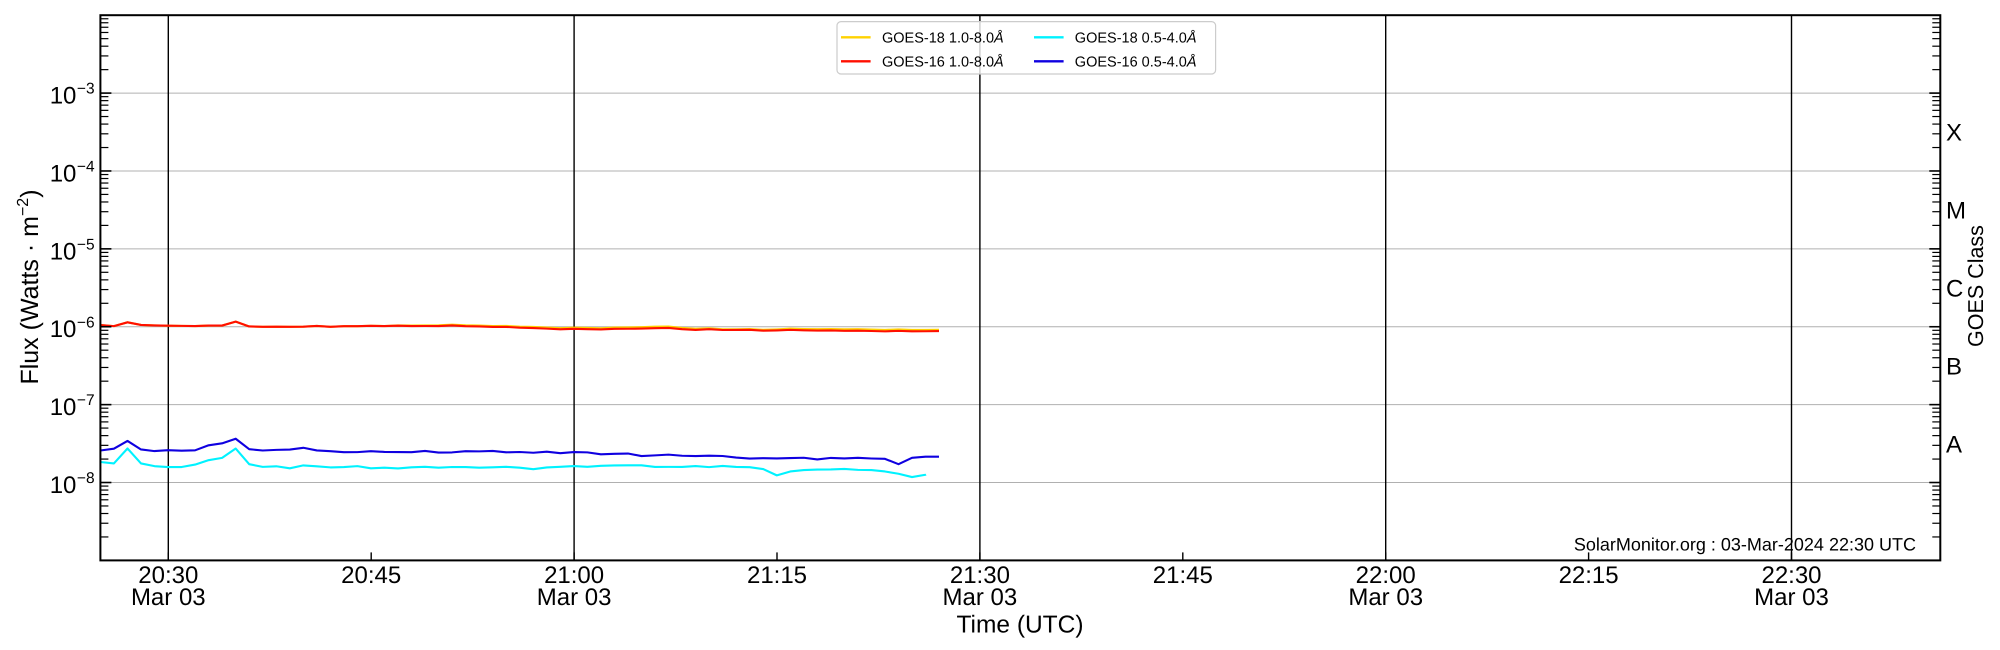 This screenshot has width=2000, height=650. Describe the element at coordinates (1183, 575) in the screenshot. I see `svg-text: 21:45` at that location.